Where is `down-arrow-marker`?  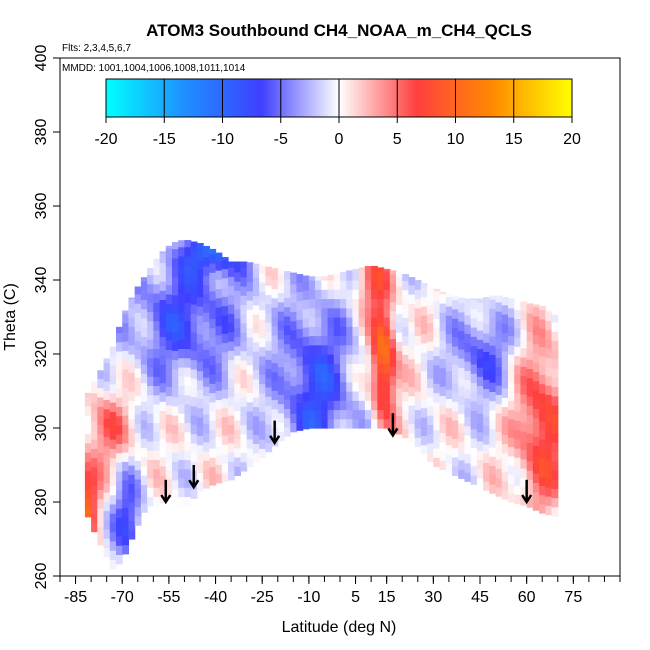 down-arrow-marker is located at coordinates (275, 433).